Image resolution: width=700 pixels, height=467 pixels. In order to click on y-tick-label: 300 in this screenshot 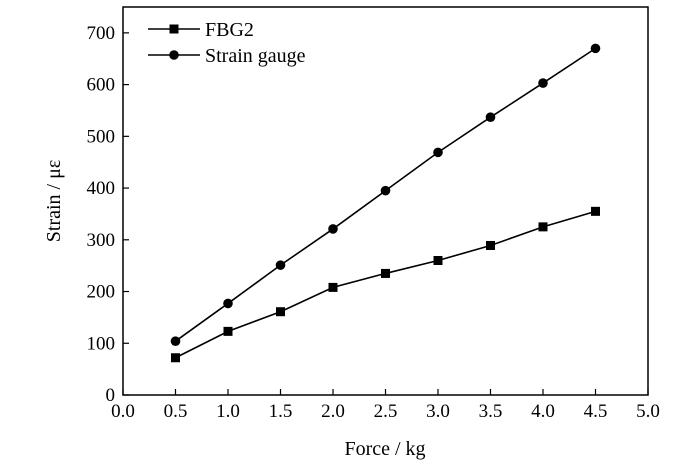, I will do `click(101, 240)`.